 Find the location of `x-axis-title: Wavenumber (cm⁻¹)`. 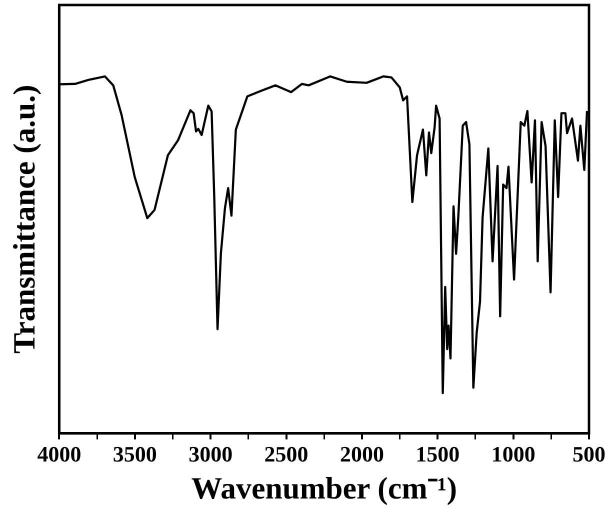

x-axis-title: Wavenumber (cm⁻¹) is located at coordinates (324, 488).